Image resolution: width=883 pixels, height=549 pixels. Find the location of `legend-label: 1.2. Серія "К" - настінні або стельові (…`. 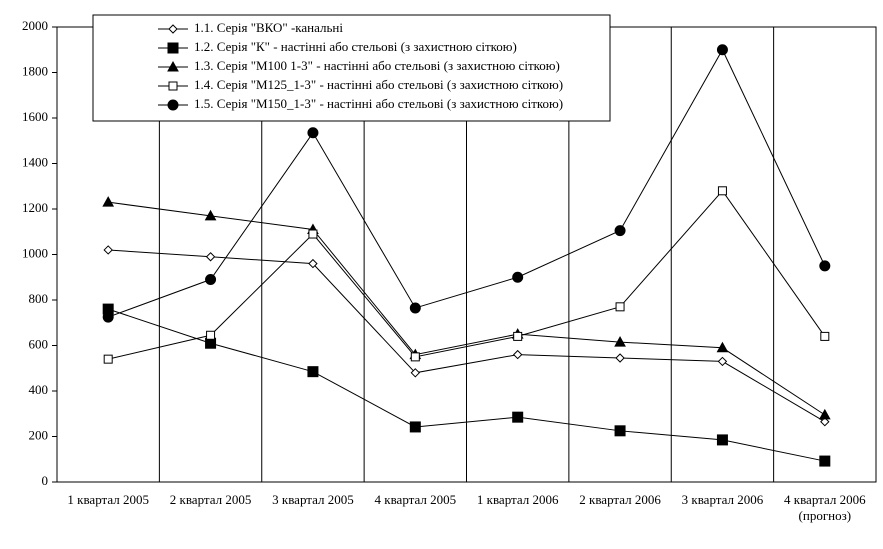

legend-label: 1.2. Серія "К" - настінні або стельові (… is located at coordinates (355, 46).